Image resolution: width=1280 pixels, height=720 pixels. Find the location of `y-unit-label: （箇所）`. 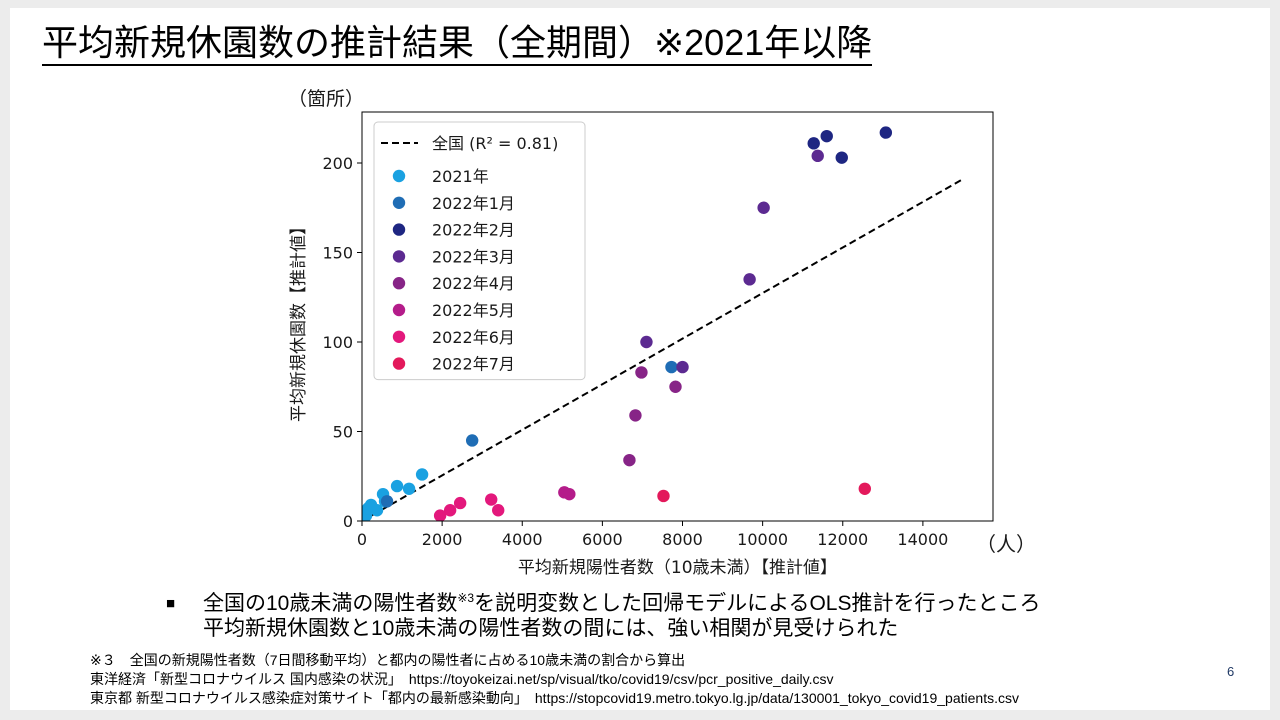

y-unit-label: （箇所） is located at coordinates (326, 99).